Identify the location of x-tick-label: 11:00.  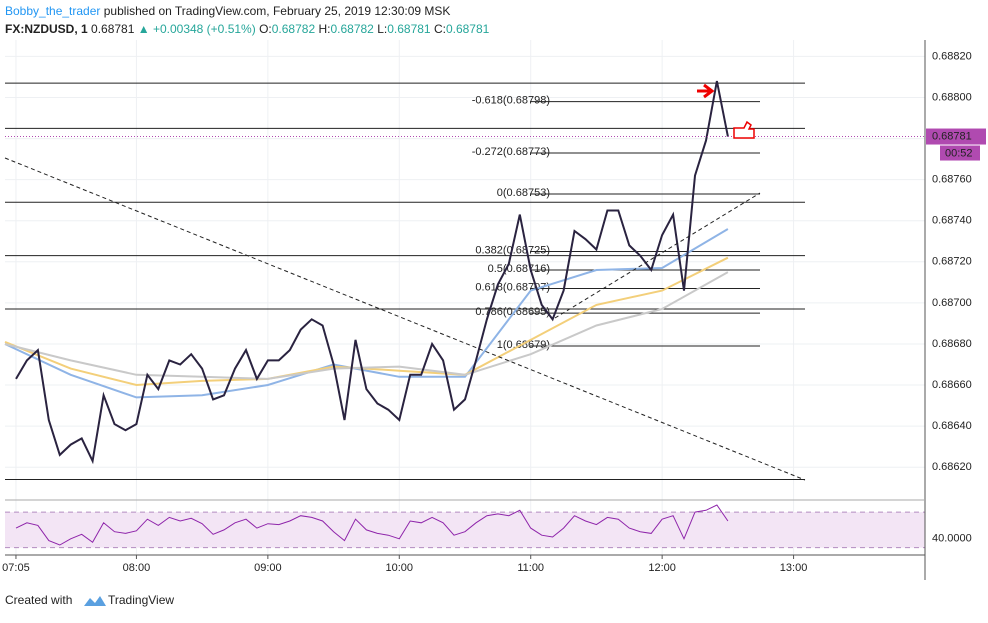
(530, 568).